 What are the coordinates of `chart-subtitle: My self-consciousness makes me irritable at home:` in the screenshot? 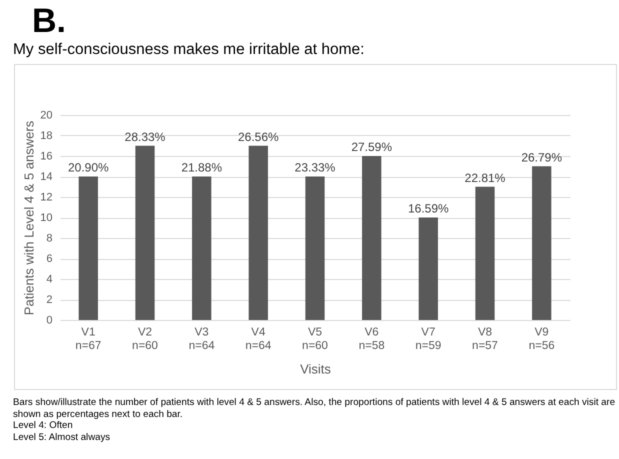 It's located at (188, 50).